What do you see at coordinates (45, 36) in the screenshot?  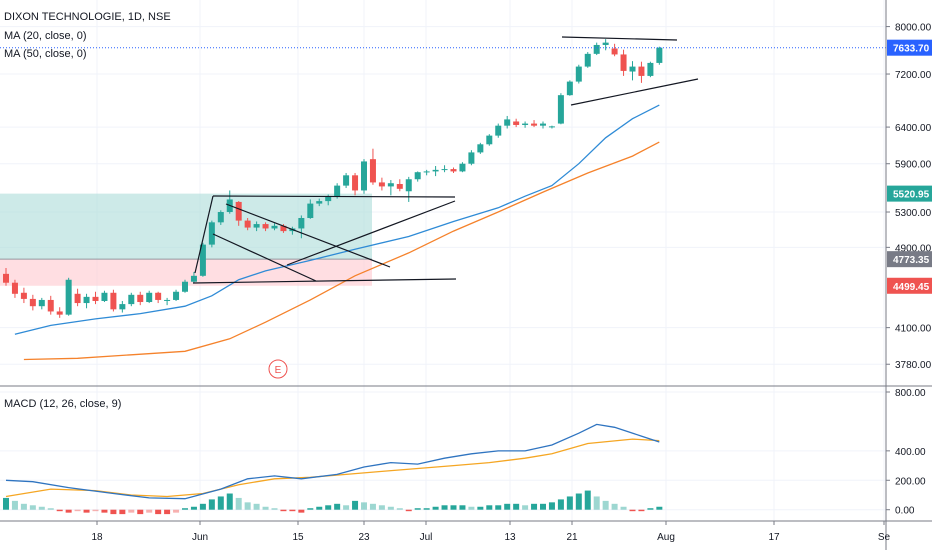 I see `ma20-legend: MA (20, close, 0)` at bounding box center [45, 36].